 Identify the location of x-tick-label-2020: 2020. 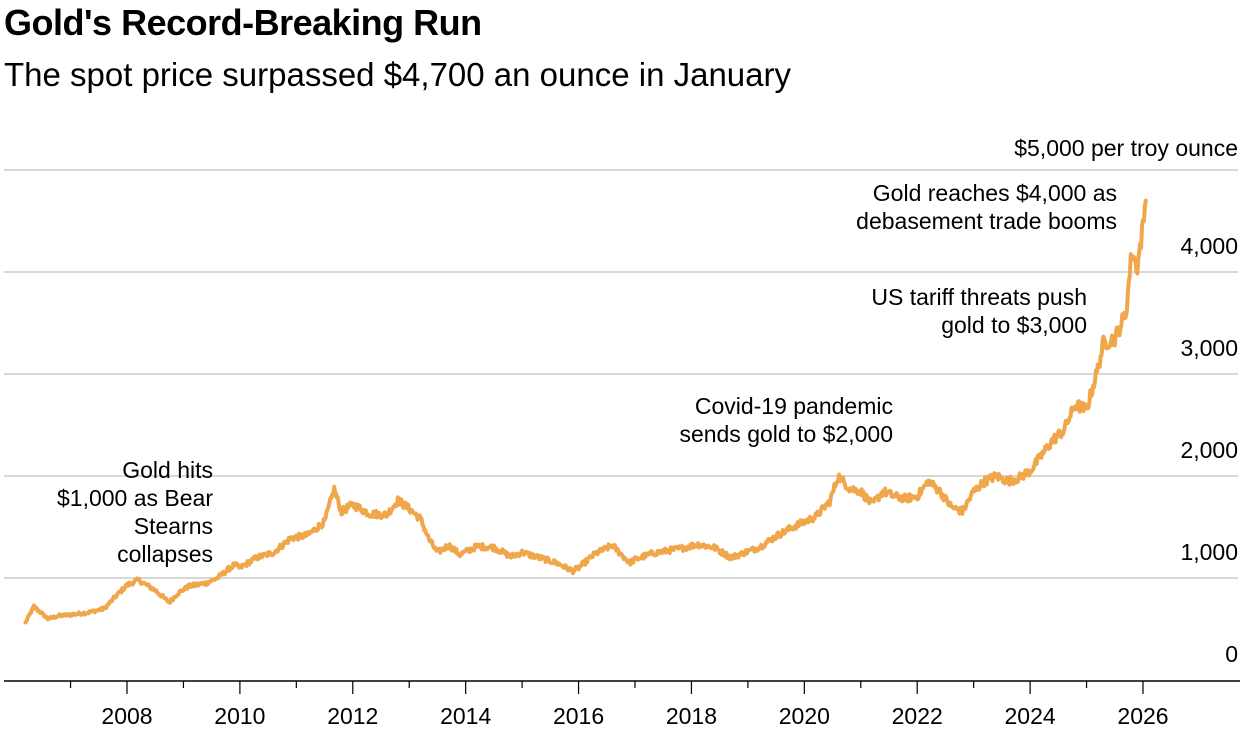
(804, 716).